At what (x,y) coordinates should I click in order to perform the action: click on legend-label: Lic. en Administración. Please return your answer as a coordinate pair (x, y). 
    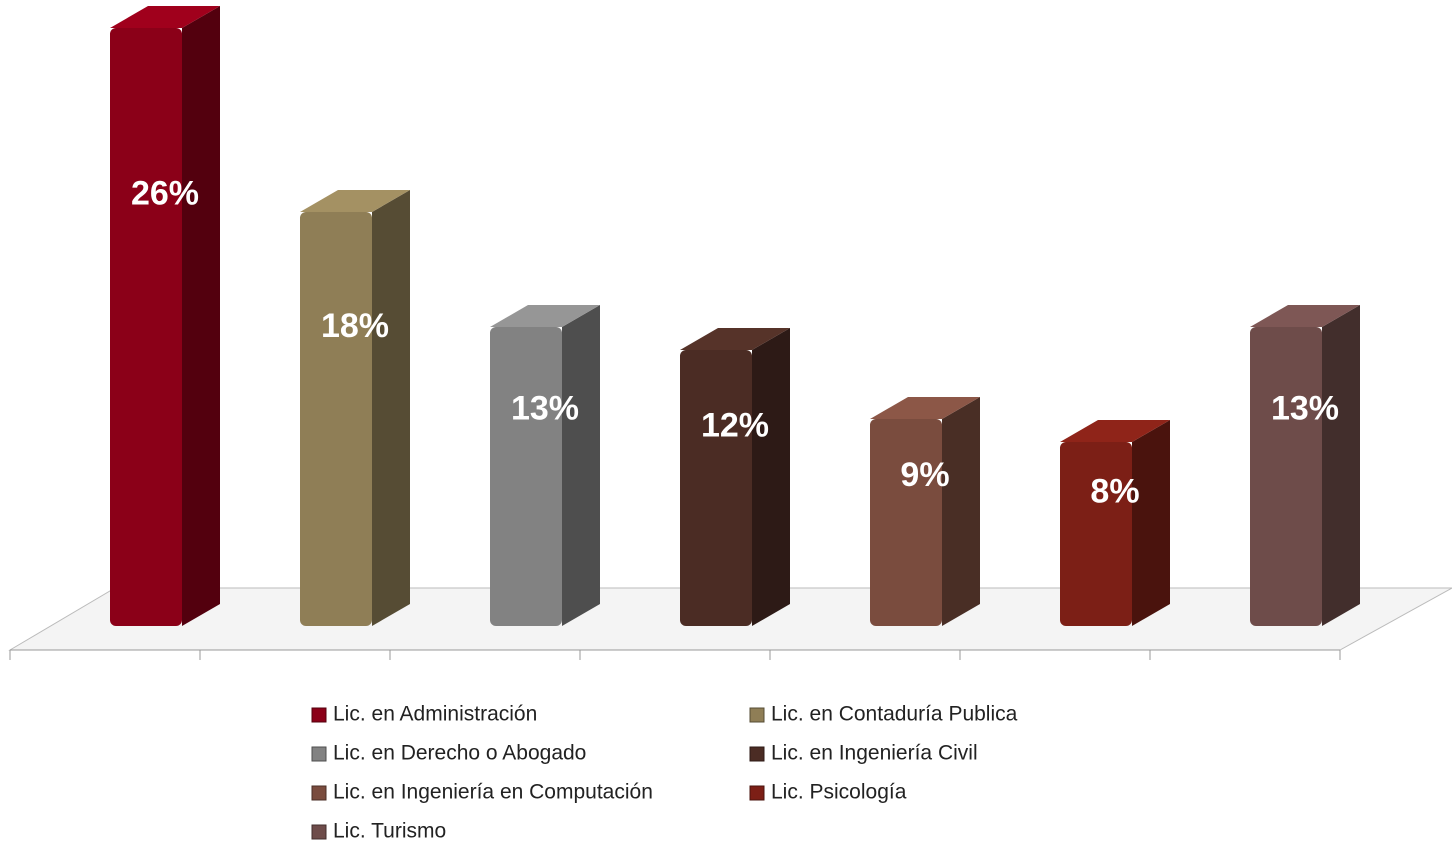
    Looking at the image, I should click on (435, 714).